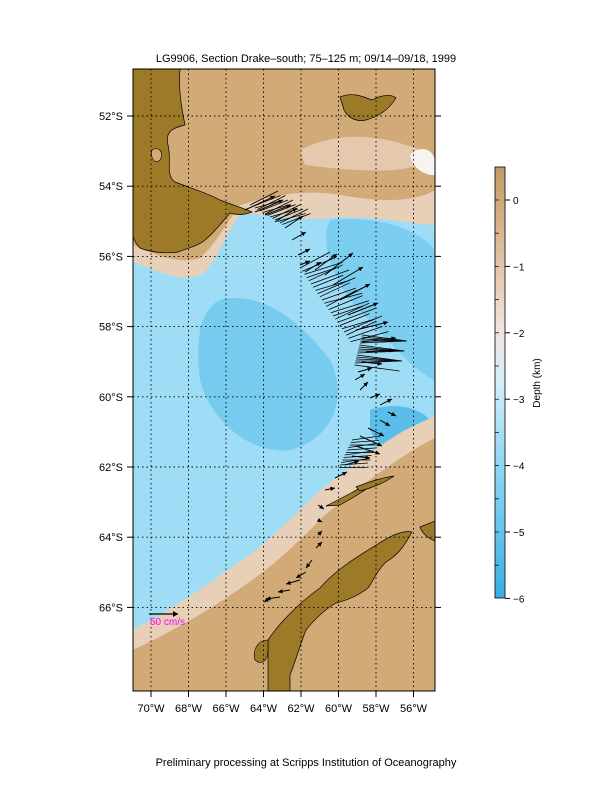 The image size is (612, 792). I want to click on land-island, so click(427, 531).